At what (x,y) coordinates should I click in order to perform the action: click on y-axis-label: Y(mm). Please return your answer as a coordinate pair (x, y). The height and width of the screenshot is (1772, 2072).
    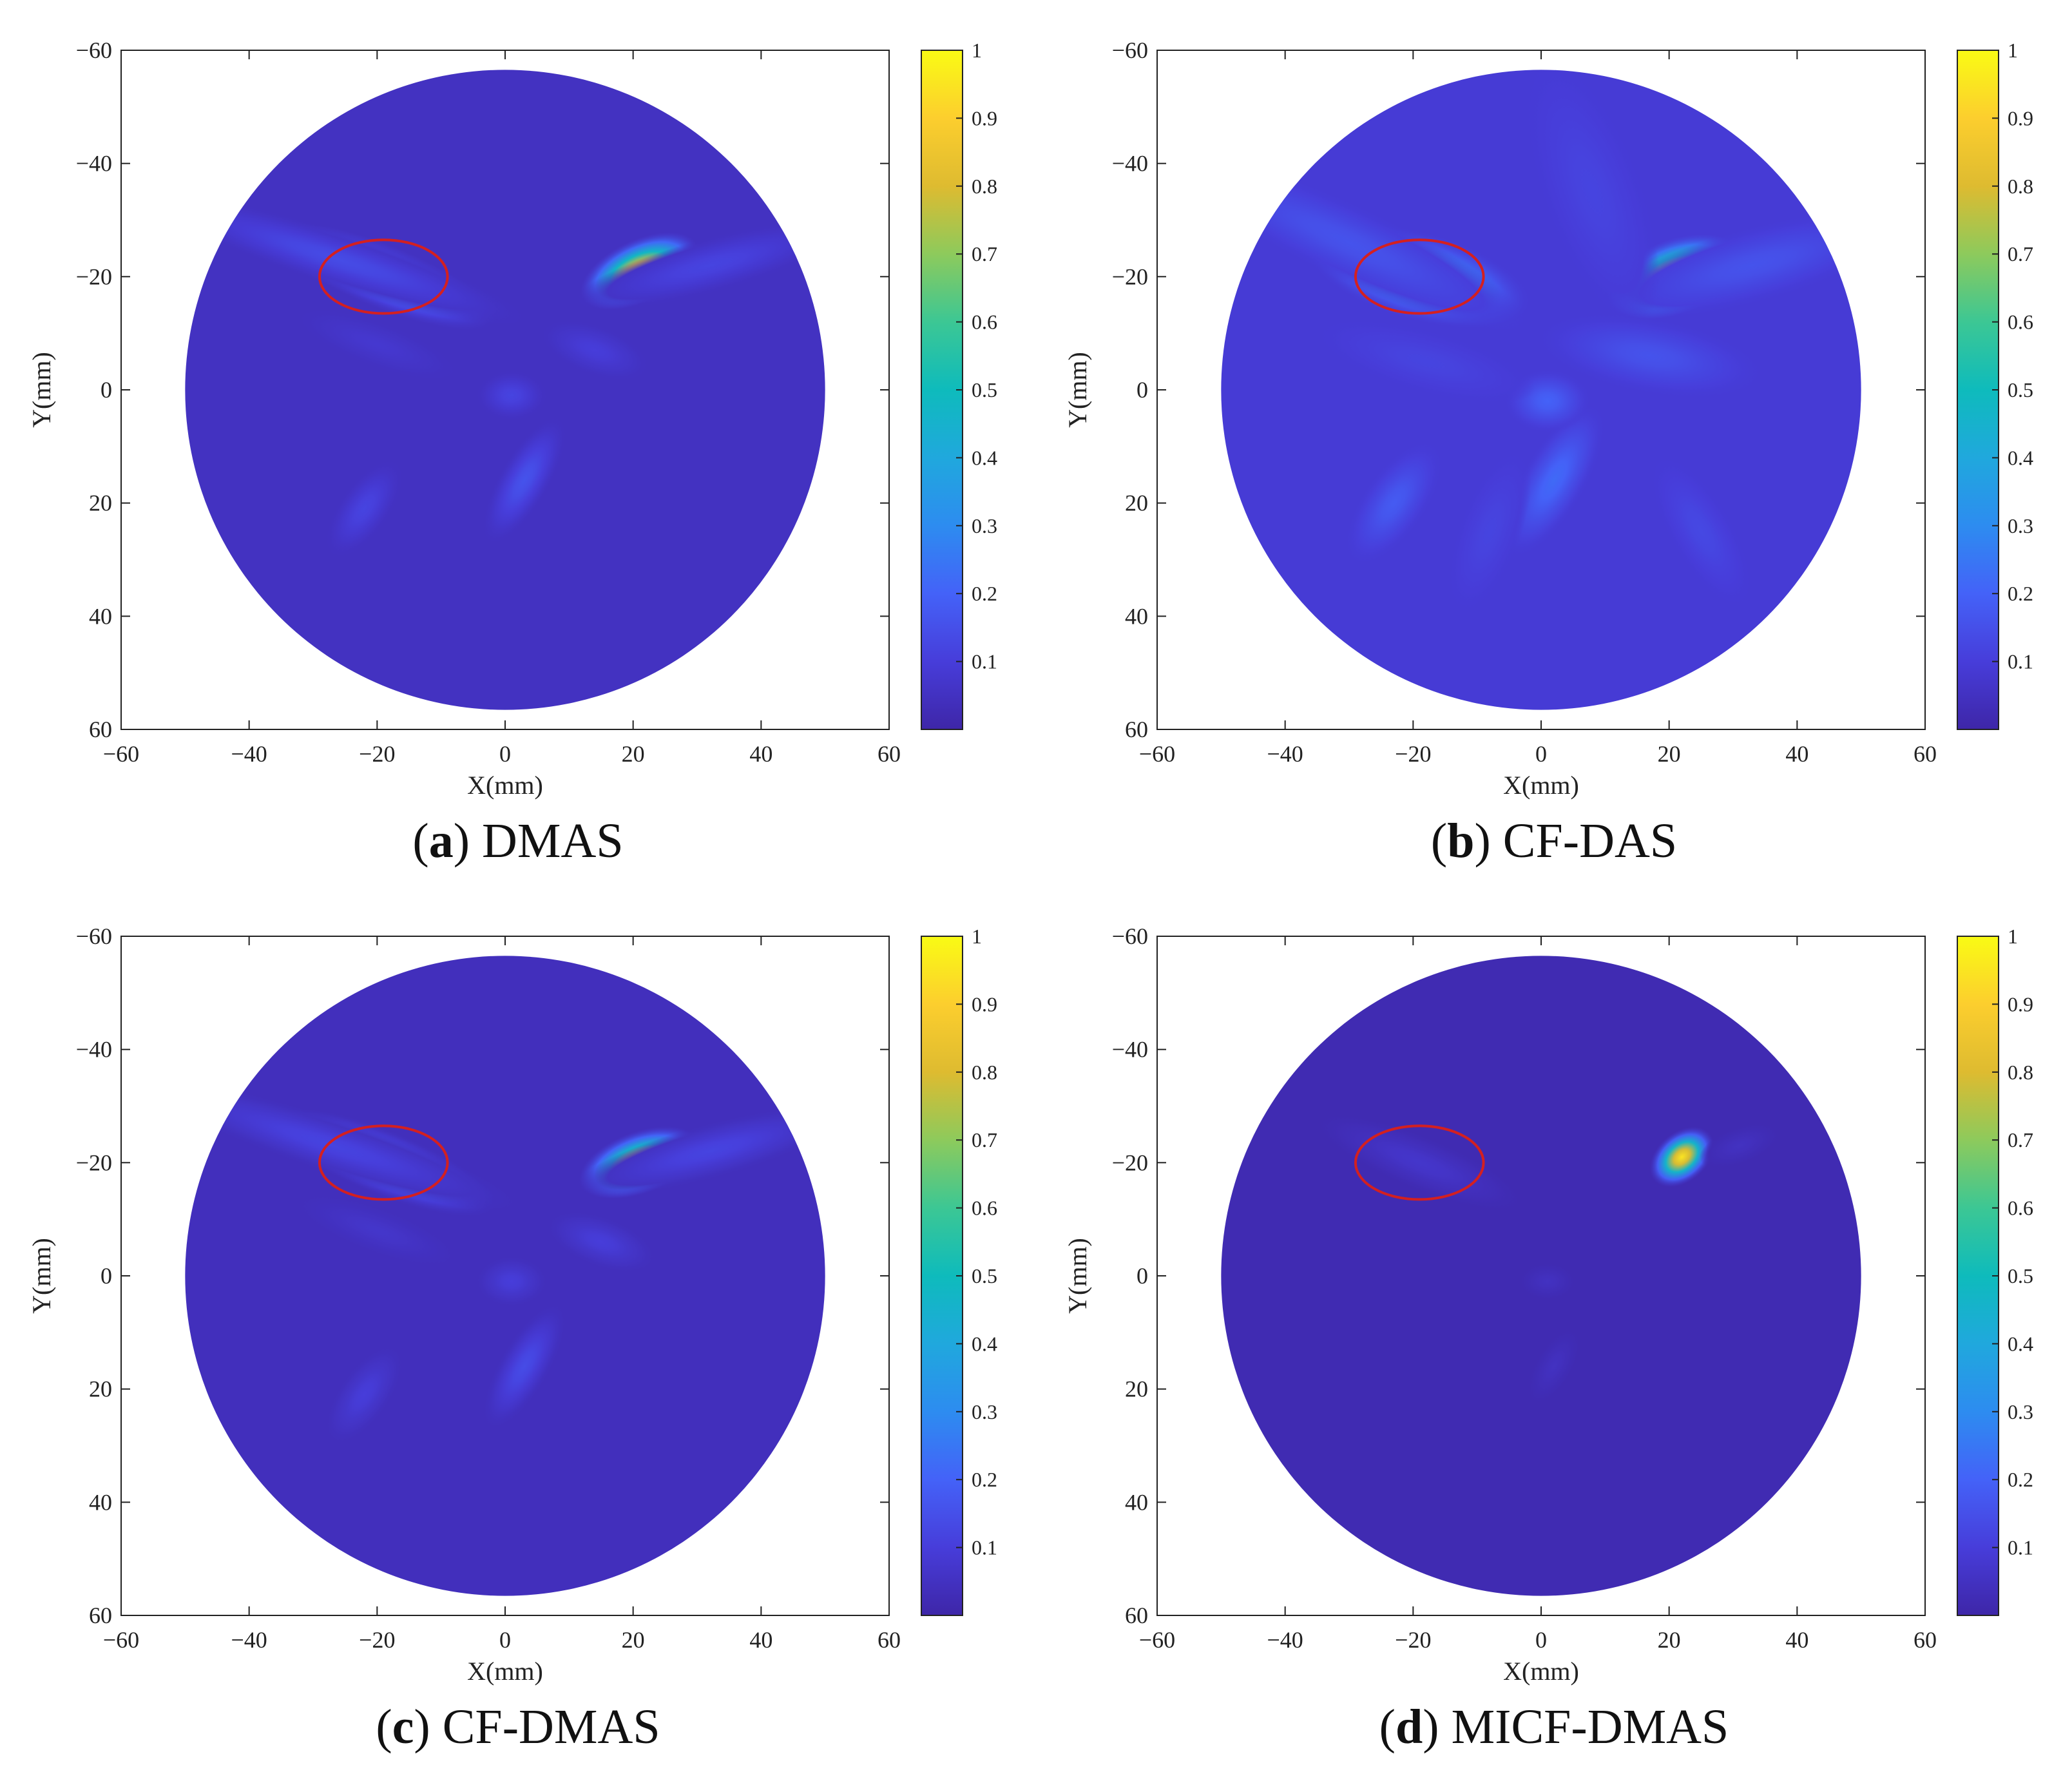
    Looking at the image, I should click on (41, 390).